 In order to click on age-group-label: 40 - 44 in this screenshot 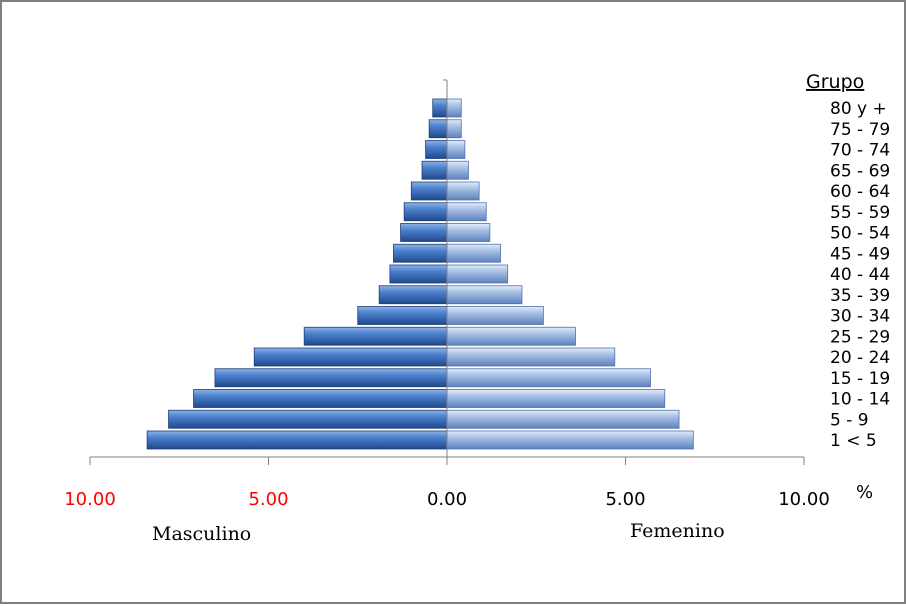, I will do `click(860, 275)`.